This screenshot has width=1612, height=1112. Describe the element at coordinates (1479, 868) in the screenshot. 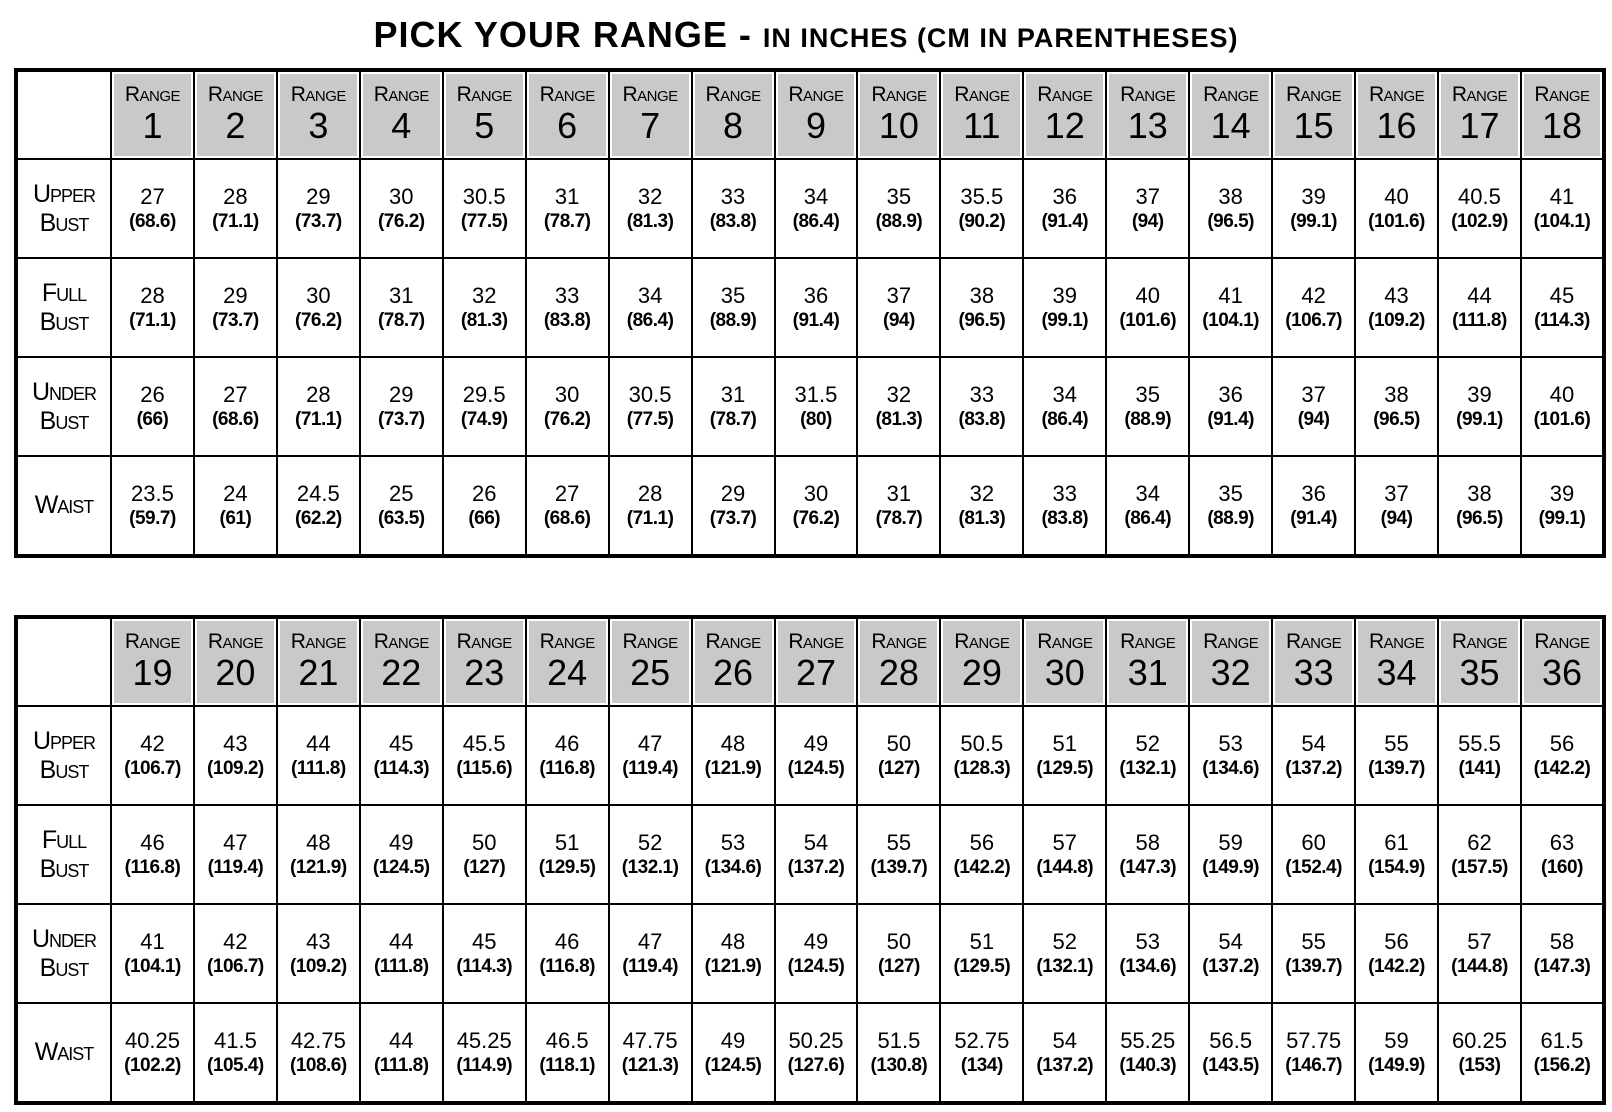

I see `cm-value: 157.5` at that location.